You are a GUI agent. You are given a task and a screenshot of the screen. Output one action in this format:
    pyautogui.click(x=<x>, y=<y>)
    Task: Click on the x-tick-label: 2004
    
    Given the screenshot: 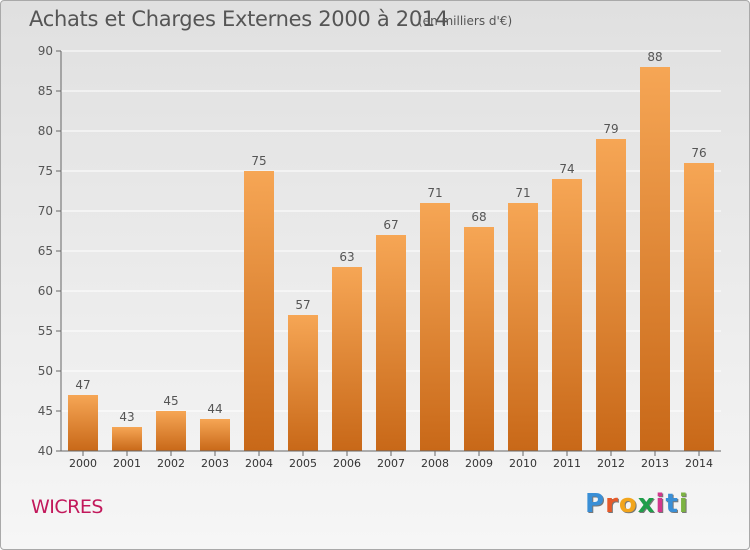 What is the action you would take?
    pyautogui.click(x=259, y=463)
    